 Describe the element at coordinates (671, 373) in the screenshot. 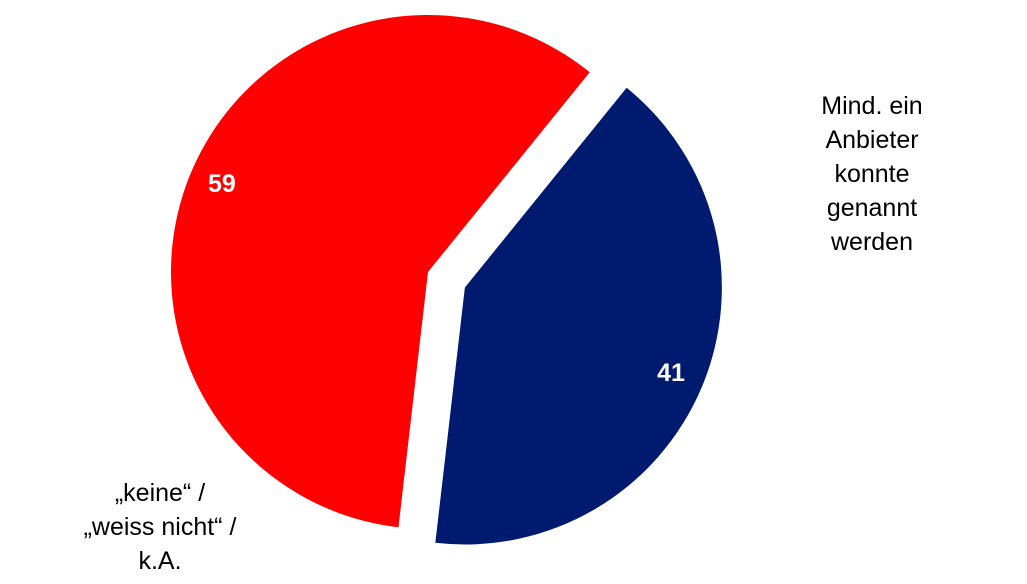

I see `value-label: 41` at that location.